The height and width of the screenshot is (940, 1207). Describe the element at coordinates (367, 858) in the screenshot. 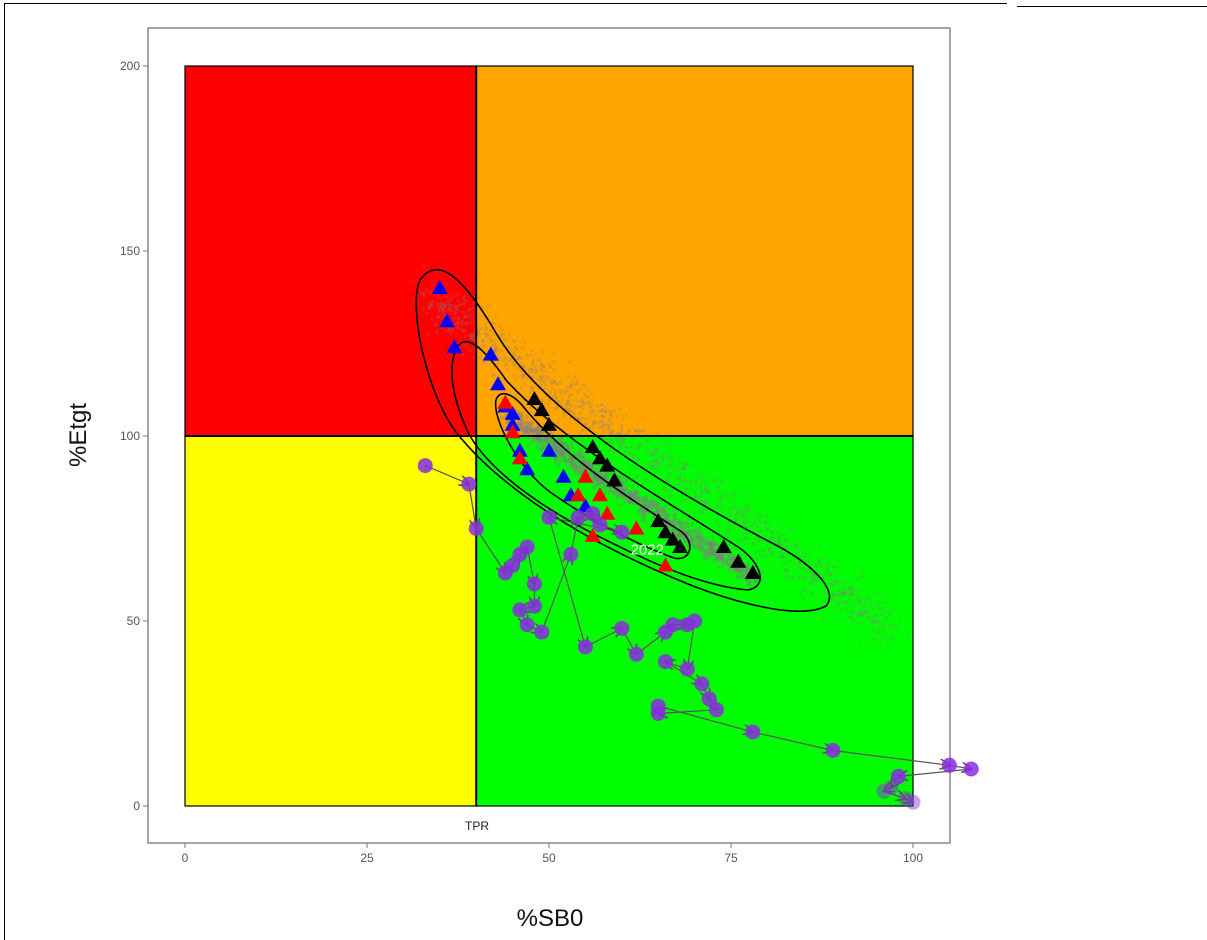

I see `x-tick-label: 25` at that location.